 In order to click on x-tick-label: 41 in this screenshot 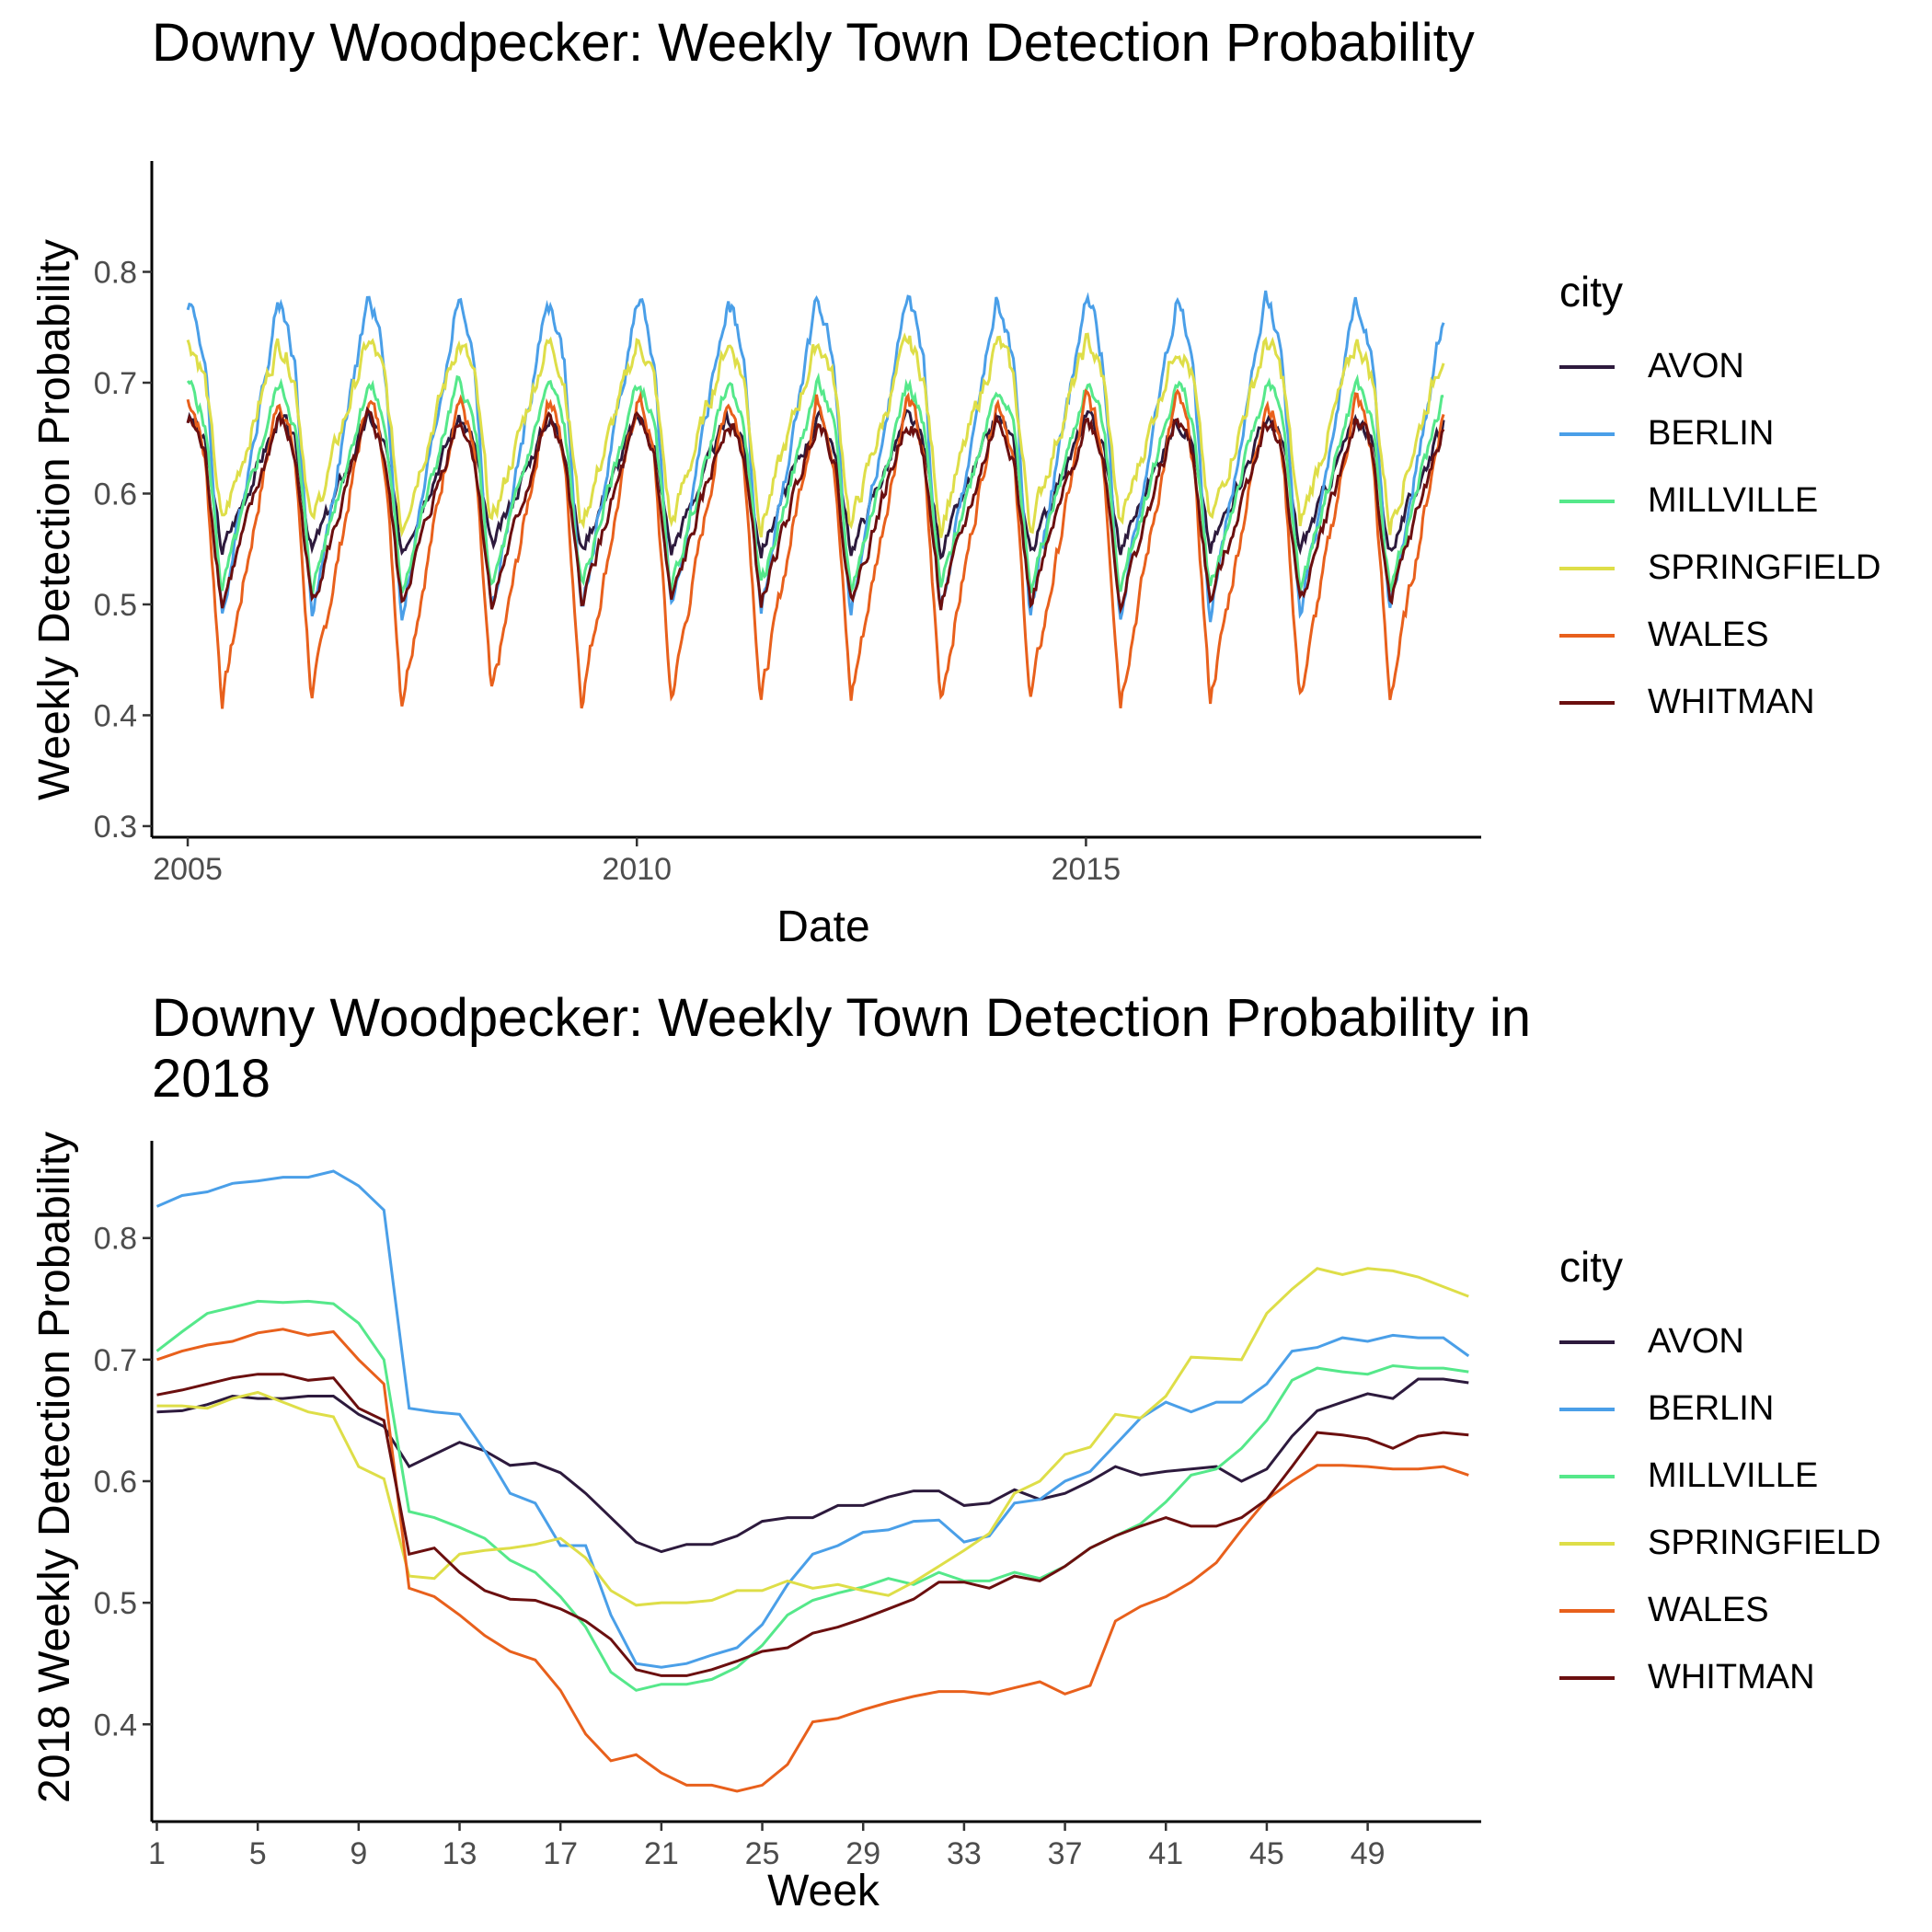, I will do `click(1165, 1853)`.